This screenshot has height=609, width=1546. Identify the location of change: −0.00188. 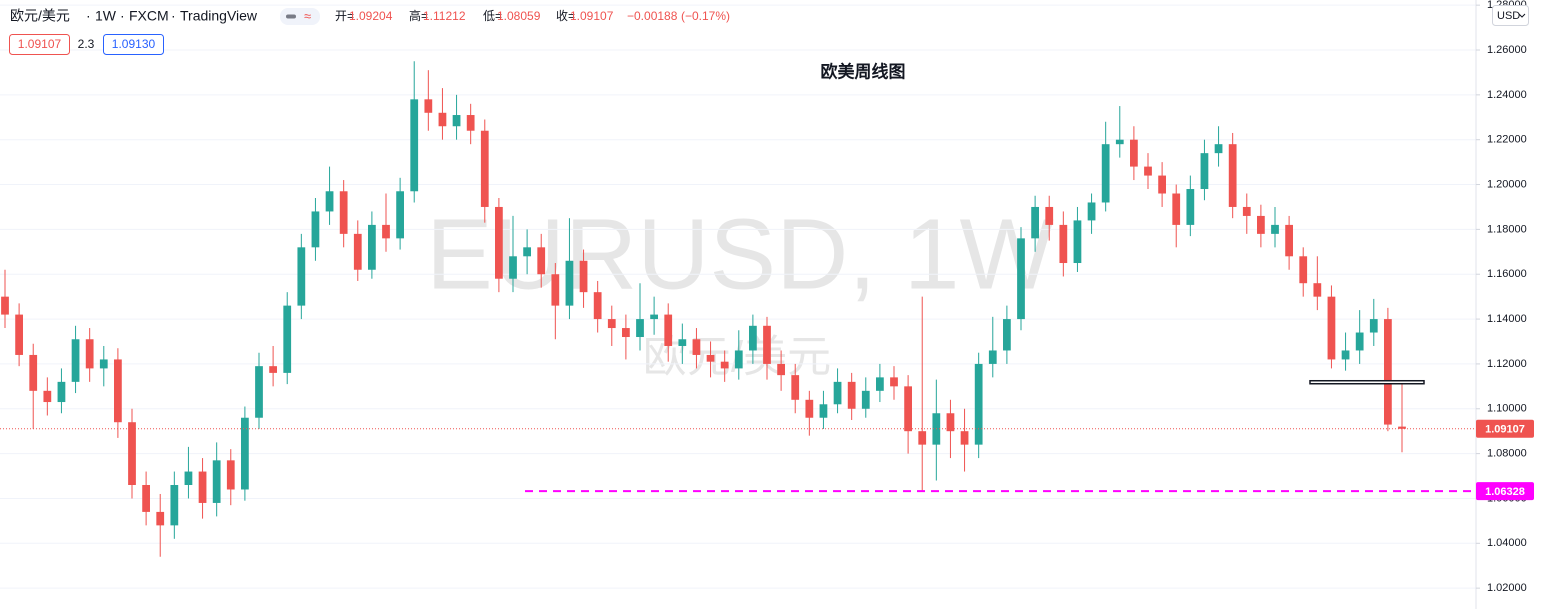
(652, 16).